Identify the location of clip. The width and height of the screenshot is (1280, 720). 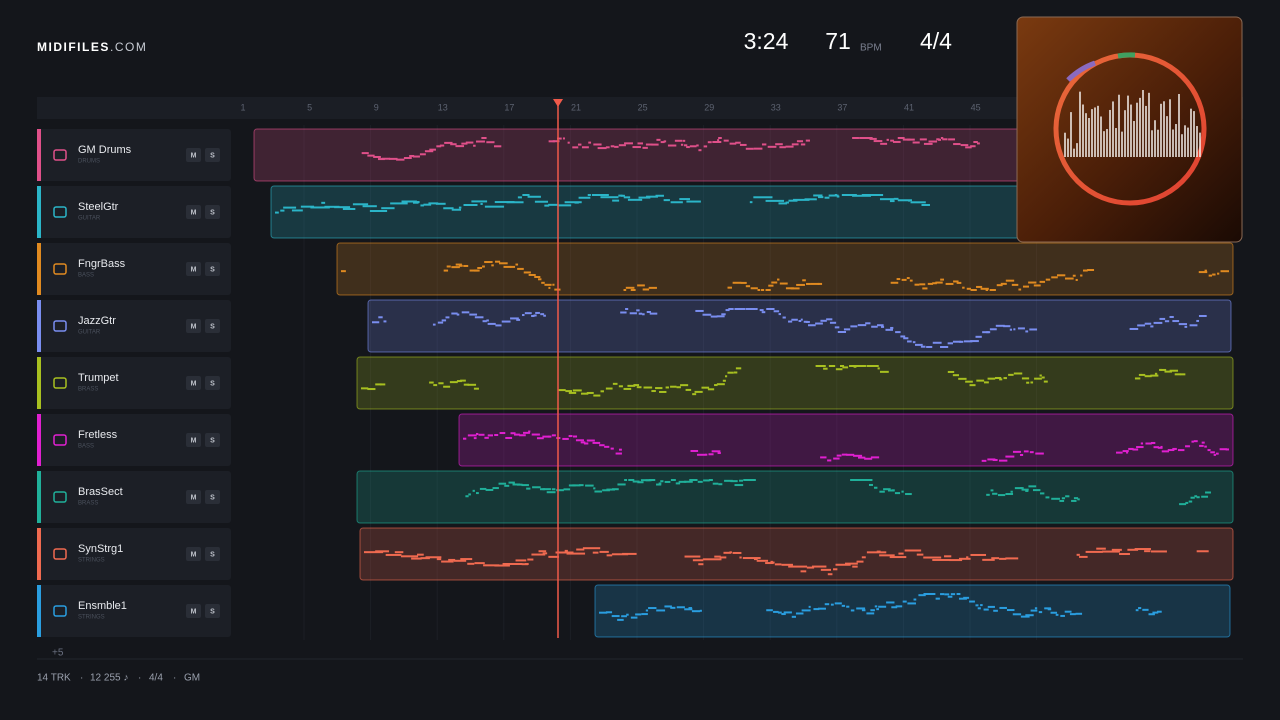
(795, 383).